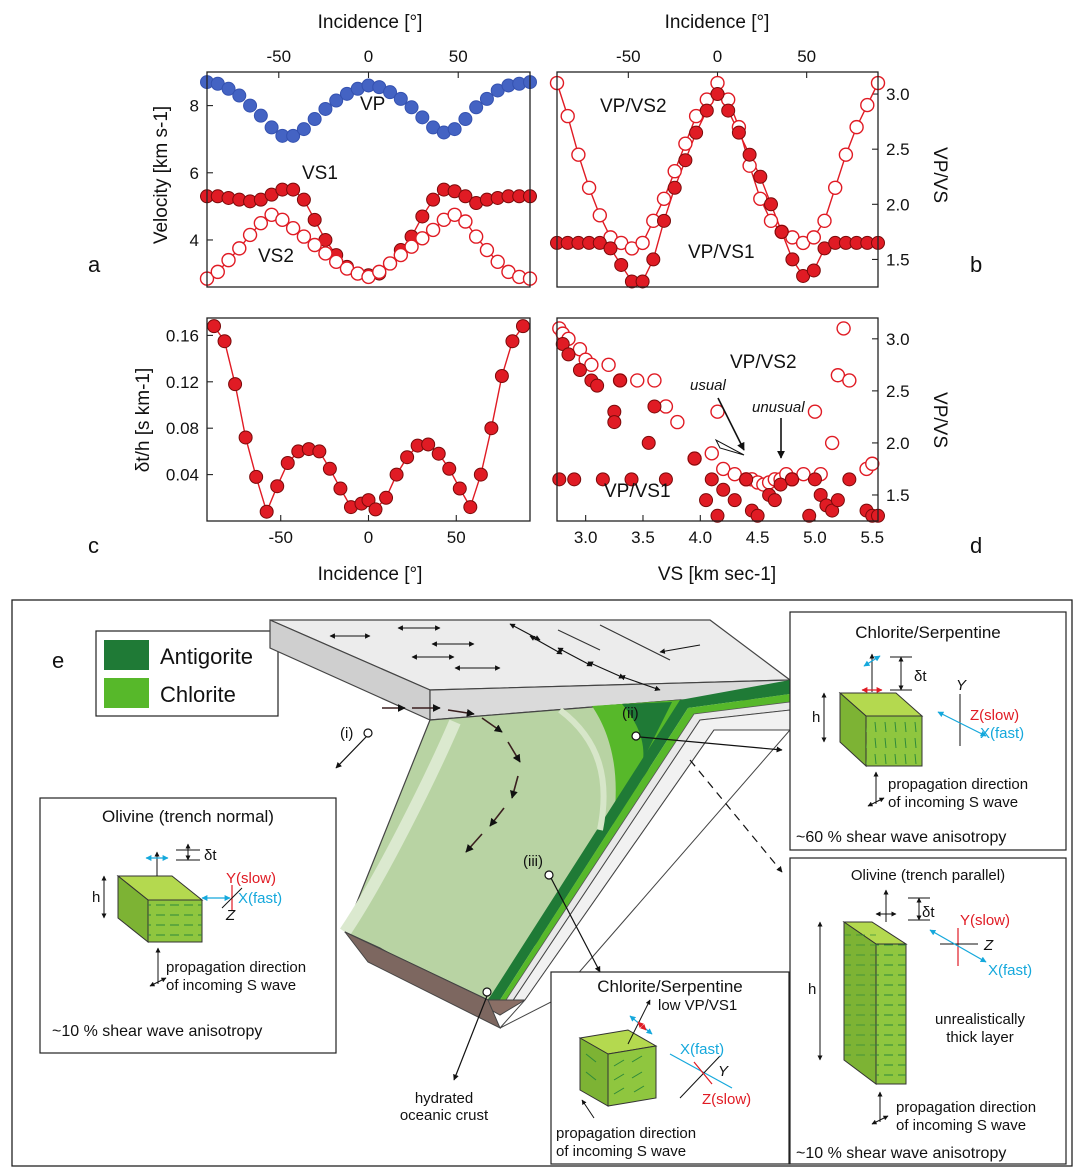  What do you see at coordinates (816, 717) in the screenshot?
I see `chl-ii-h: h` at bounding box center [816, 717].